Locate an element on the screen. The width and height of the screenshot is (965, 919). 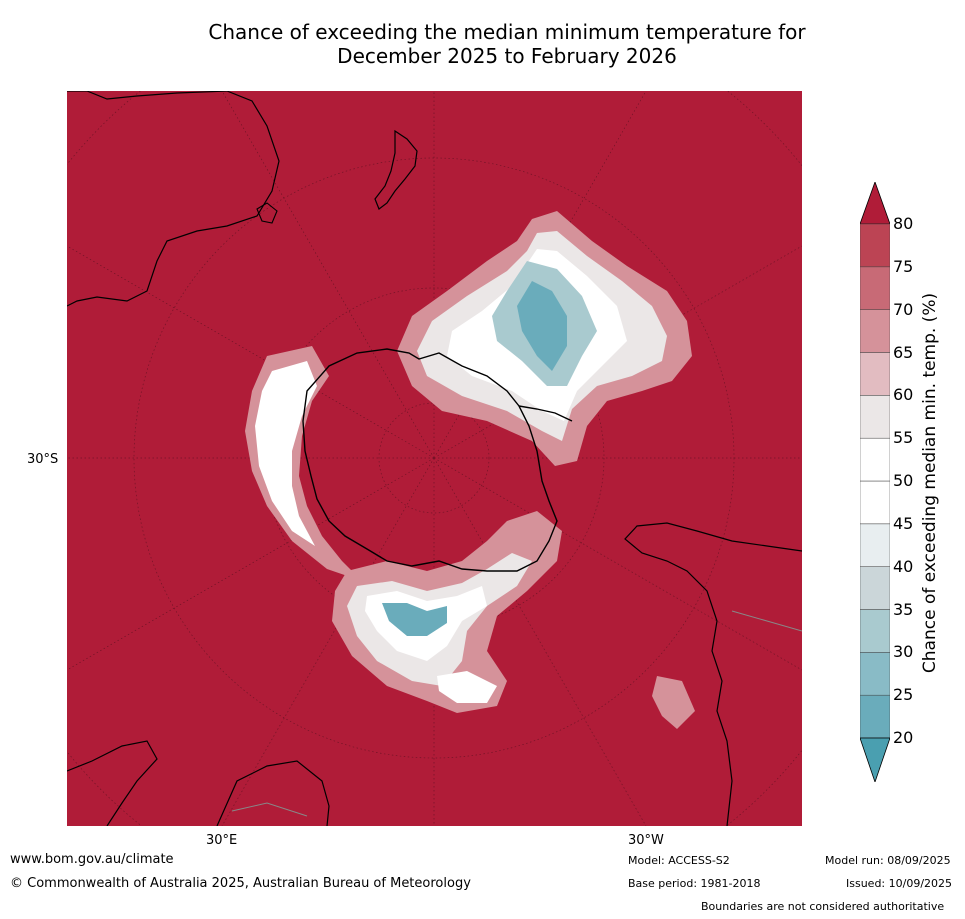
probability-region-pacific is located at coordinates (544, 338).